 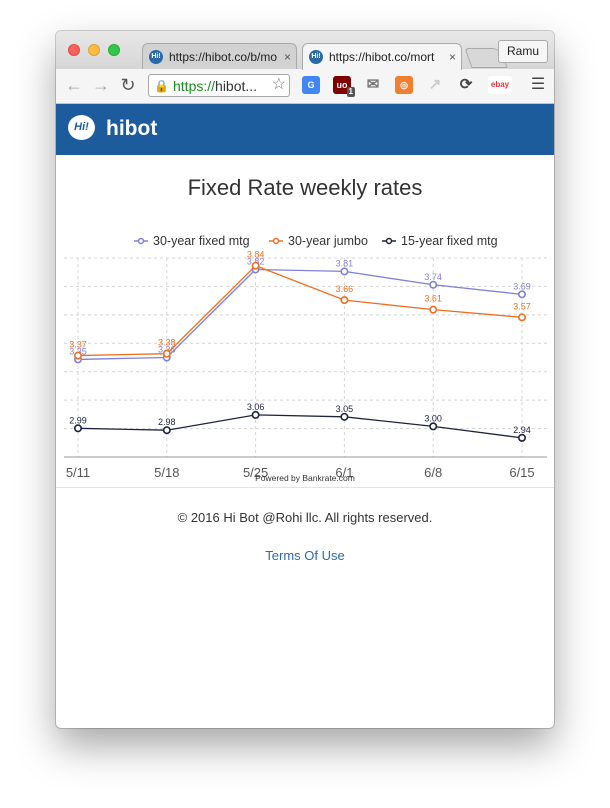 I want to click on x-tick-label: 6/15, so click(x=521, y=472).